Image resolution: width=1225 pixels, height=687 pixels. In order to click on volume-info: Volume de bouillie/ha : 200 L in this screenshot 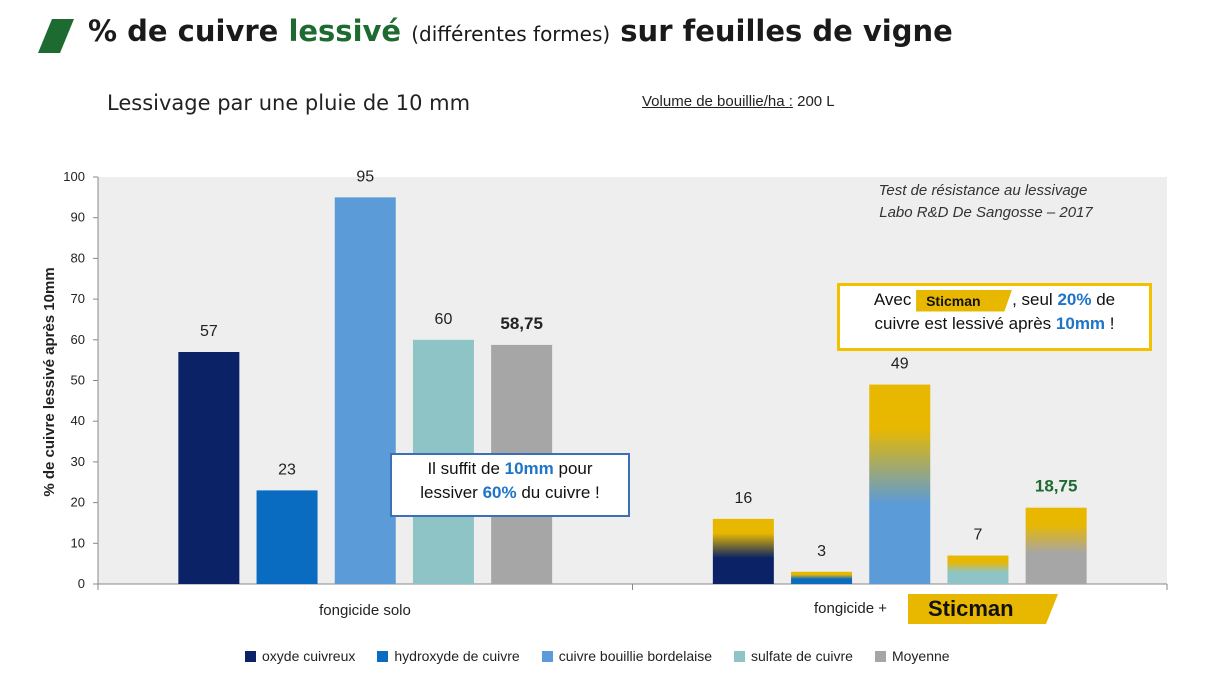, I will do `click(738, 101)`.